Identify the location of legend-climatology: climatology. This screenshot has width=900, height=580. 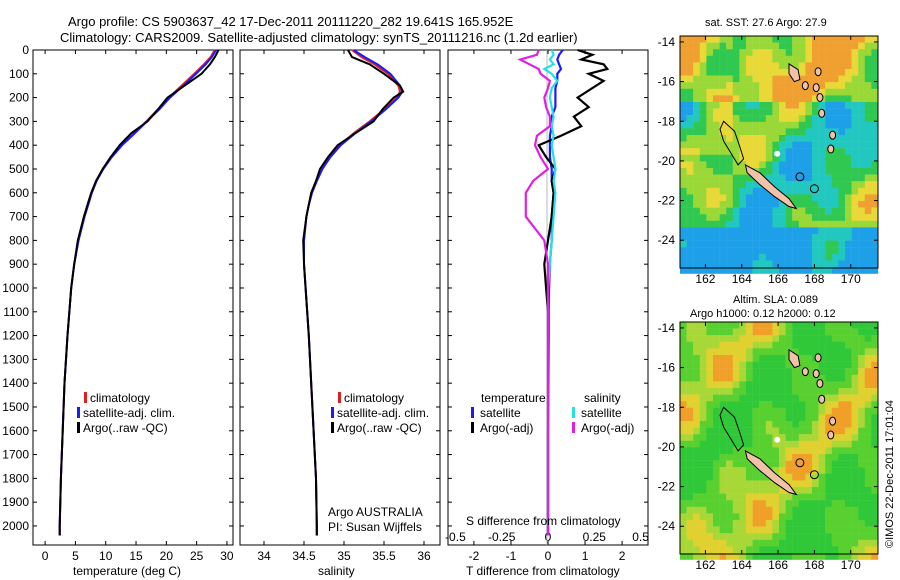
(120, 398).